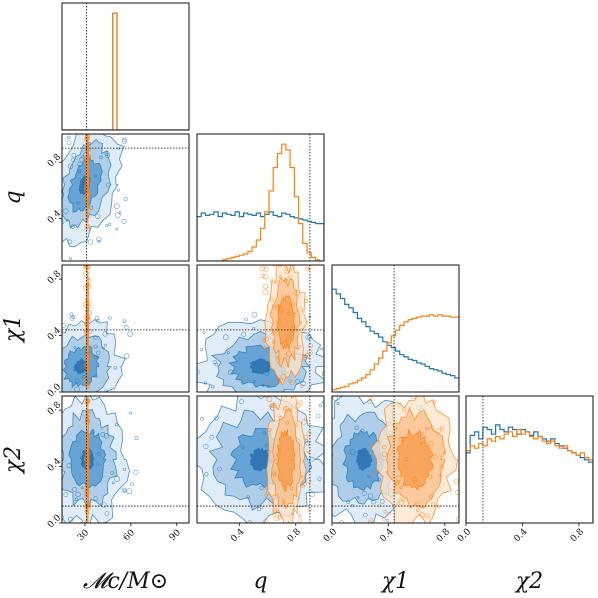 This screenshot has width=598, height=598. I want to click on x-tick-label-chi2: 0.0, so click(464, 535).